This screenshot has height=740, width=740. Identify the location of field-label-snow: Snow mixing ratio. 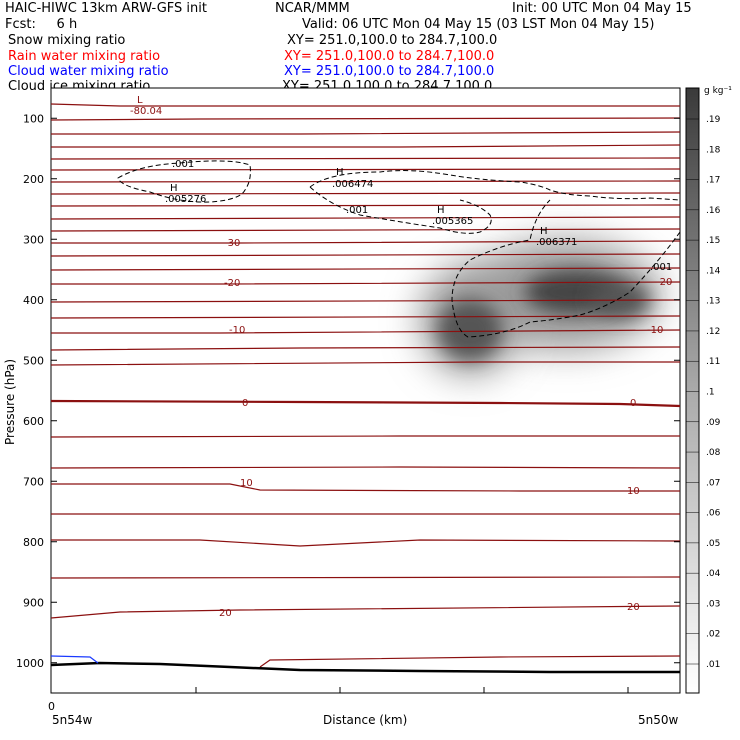
(67, 40).